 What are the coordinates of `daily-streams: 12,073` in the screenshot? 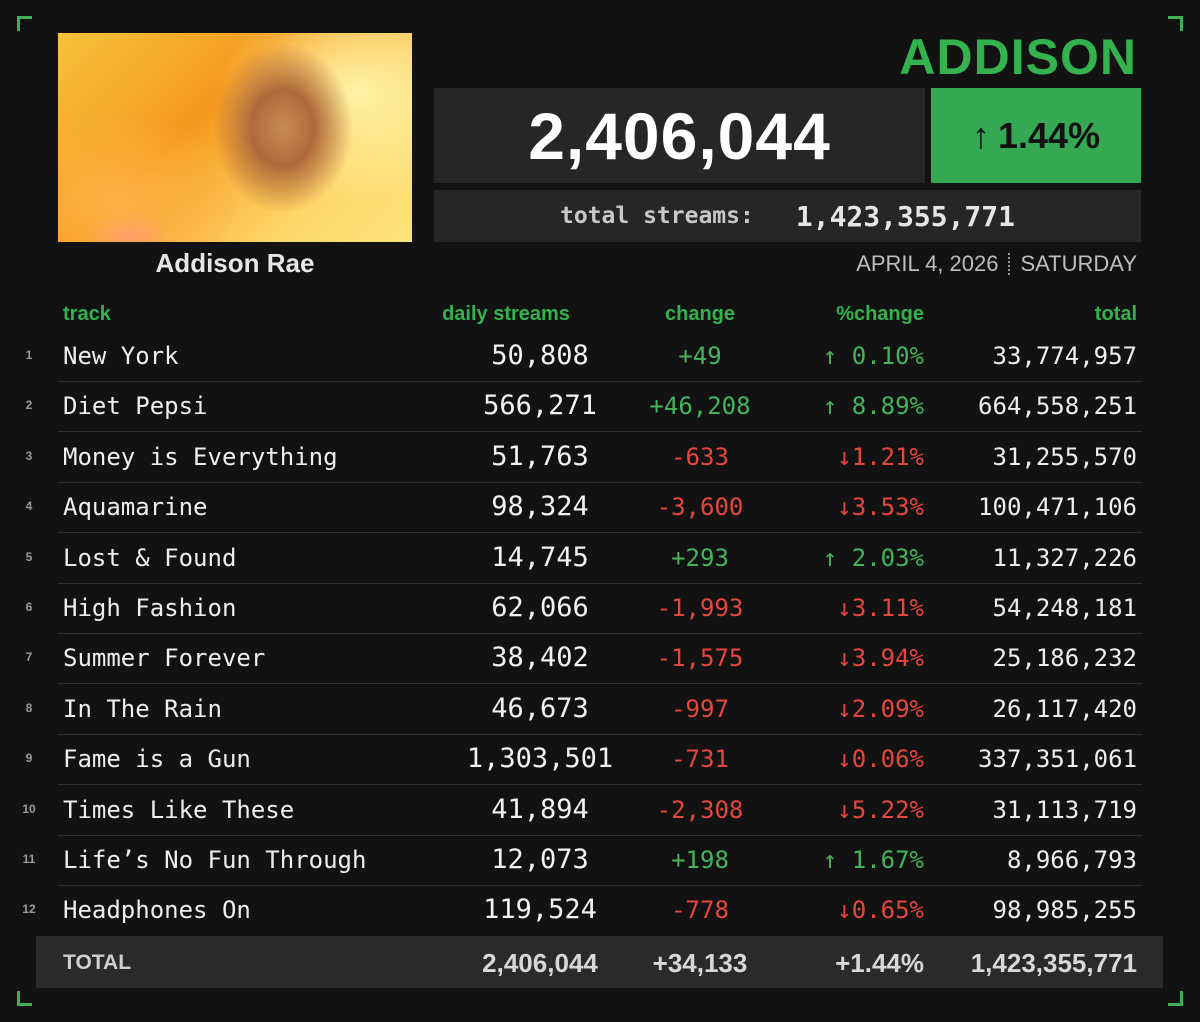 It's located at (540, 859).